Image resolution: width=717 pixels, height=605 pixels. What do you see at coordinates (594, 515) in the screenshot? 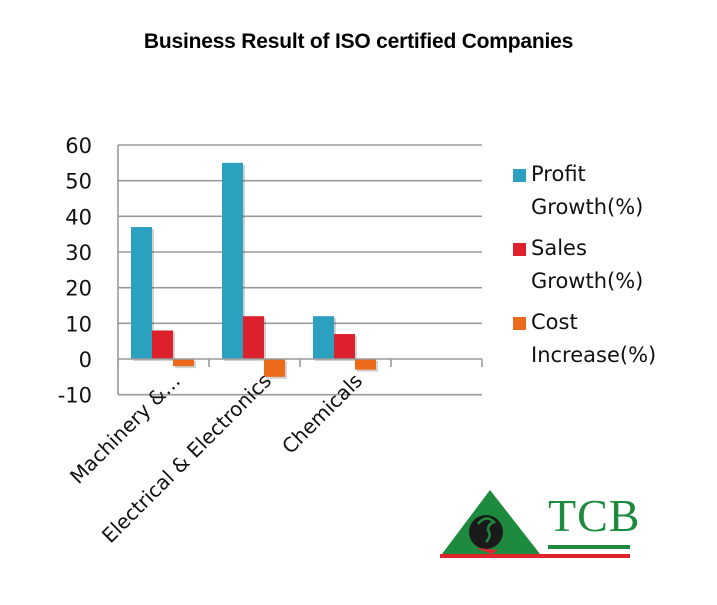
I see `logo-text: TCB` at bounding box center [594, 515].